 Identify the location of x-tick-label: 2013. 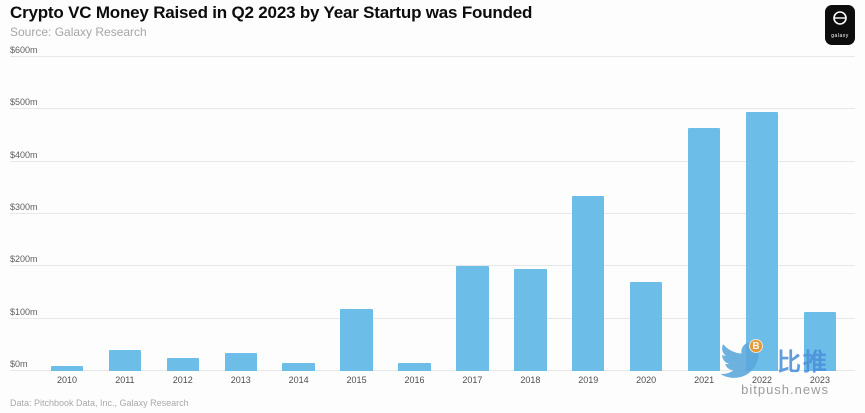
(240, 380).